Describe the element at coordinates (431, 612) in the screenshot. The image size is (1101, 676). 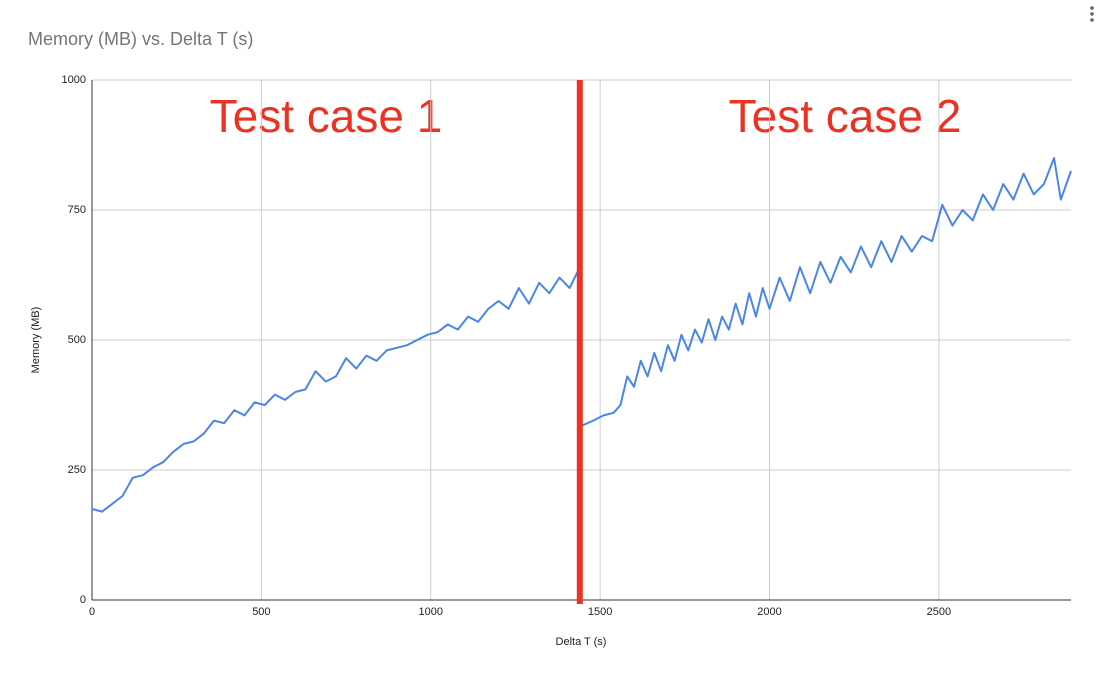
I see `x-tick-label: 1000` at that location.